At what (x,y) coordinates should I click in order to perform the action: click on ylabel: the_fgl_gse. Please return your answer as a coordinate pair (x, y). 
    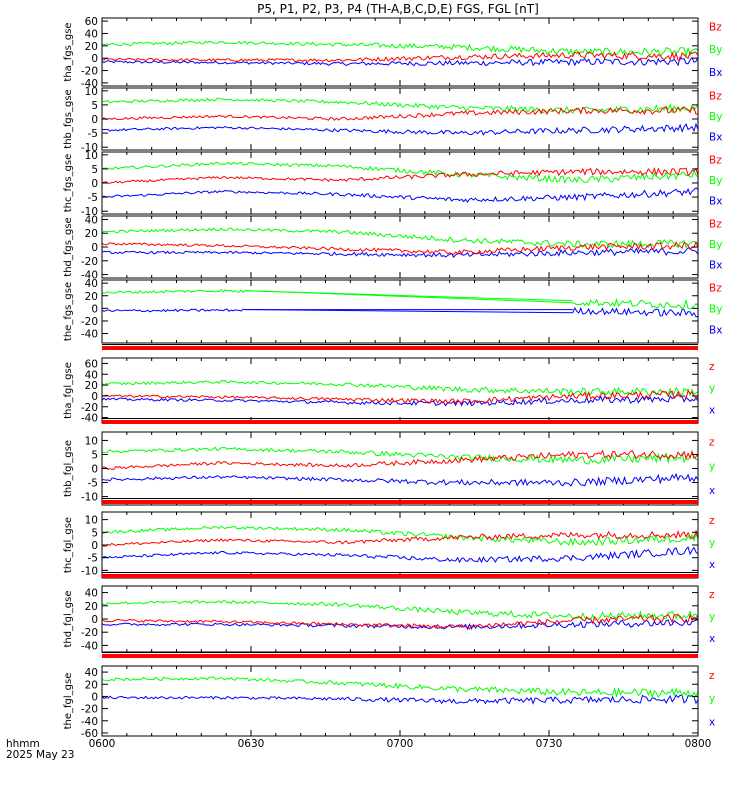
    Looking at the image, I should click on (68, 701).